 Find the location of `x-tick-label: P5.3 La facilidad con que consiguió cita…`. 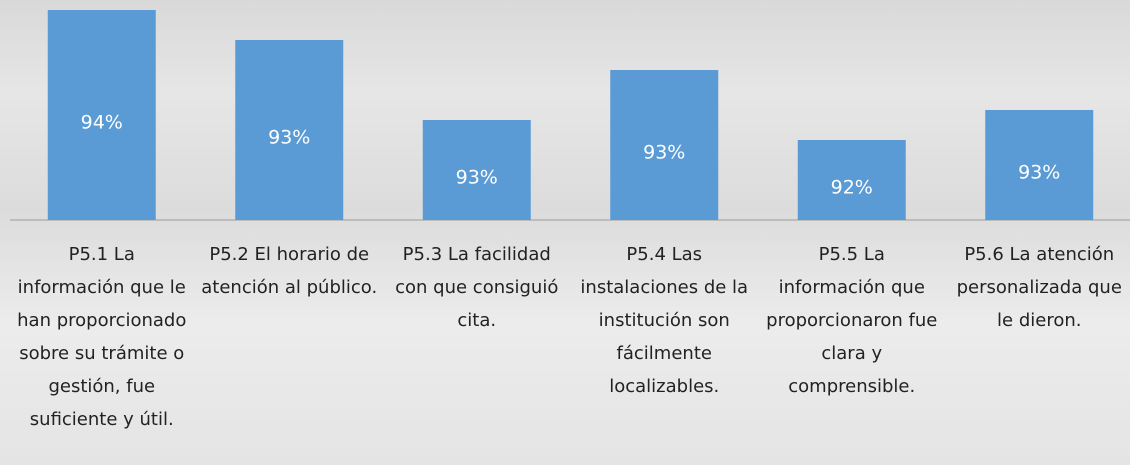

x-tick-label: P5.3 La facilidad con que consiguió cita… is located at coordinates (477, 287).